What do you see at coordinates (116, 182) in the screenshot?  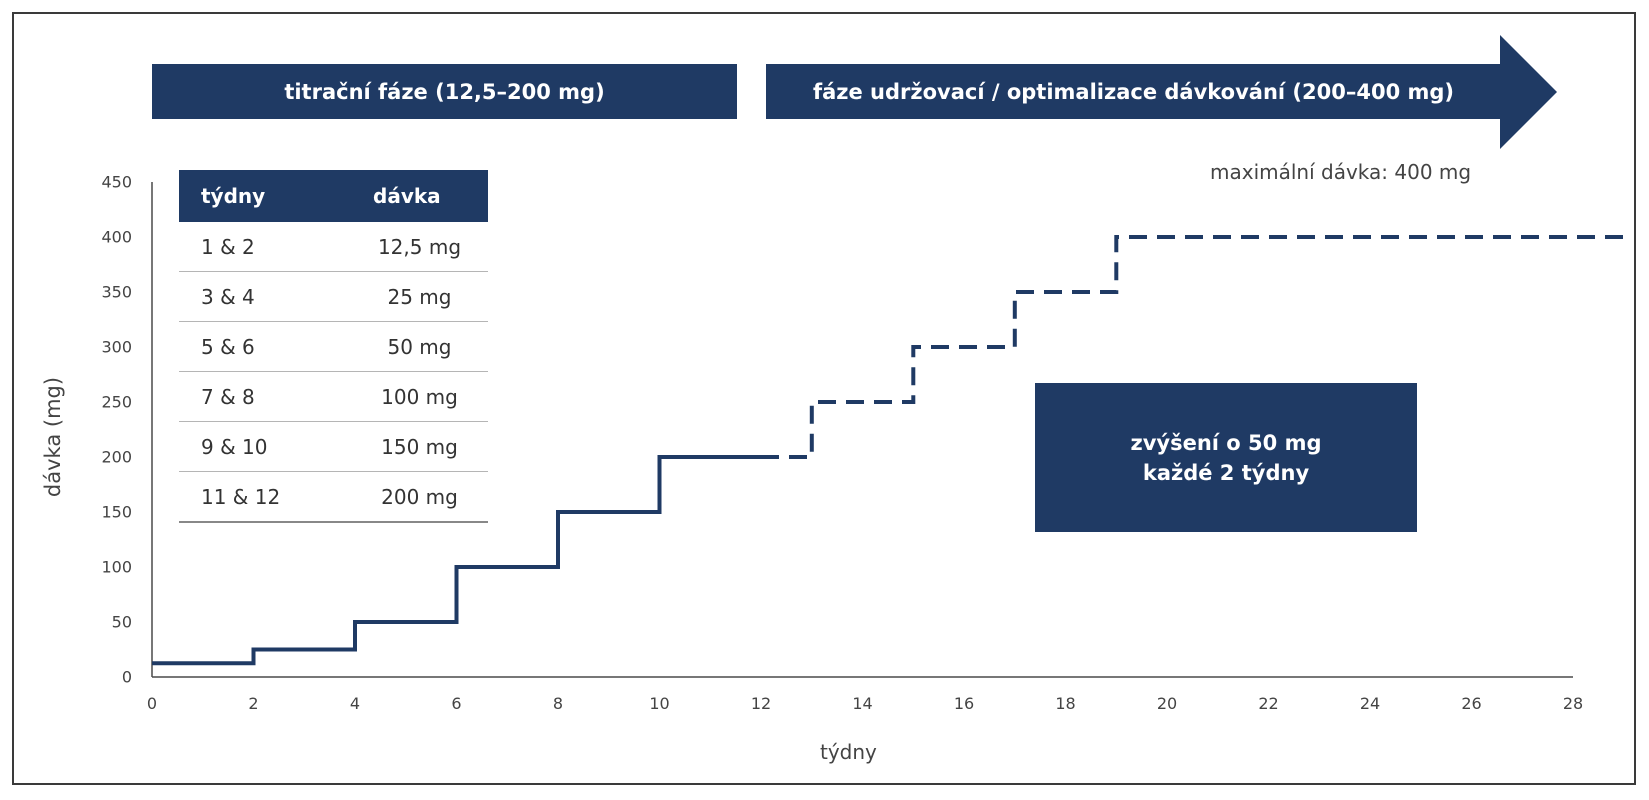 I see `y-tick-label: 450` at bounding box center [116, 182].